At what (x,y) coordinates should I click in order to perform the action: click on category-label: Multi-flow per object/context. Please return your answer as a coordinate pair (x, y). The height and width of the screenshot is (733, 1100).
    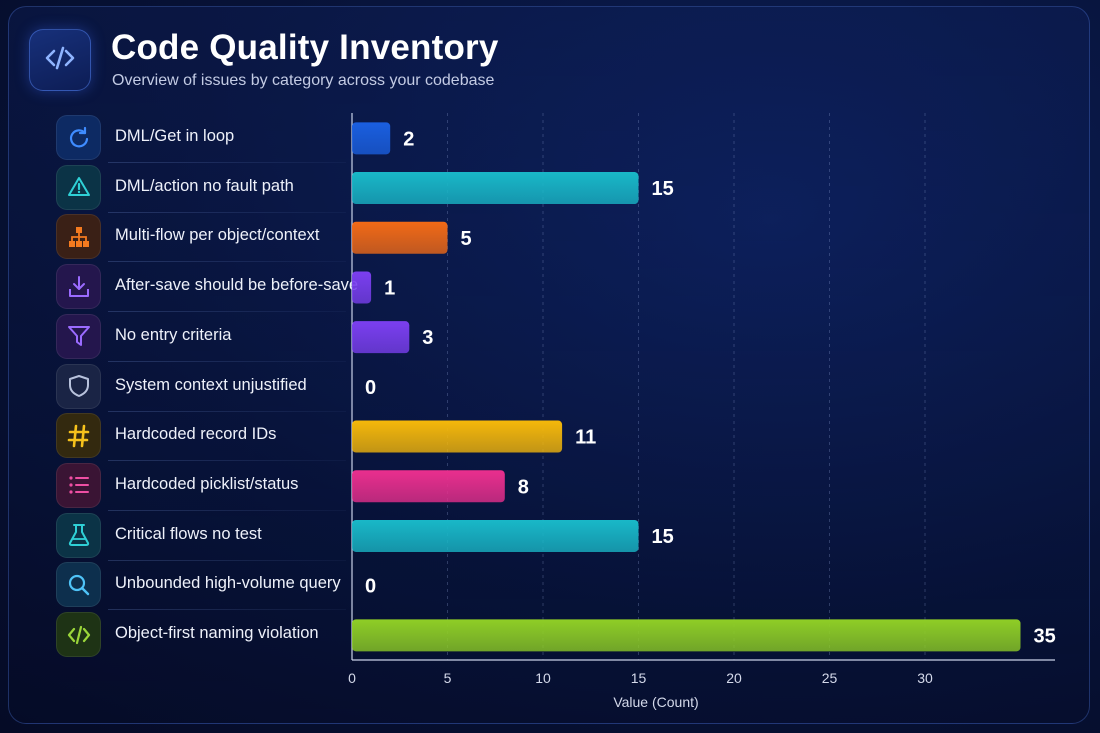
    Looking at the image, I should click on (217, 235).